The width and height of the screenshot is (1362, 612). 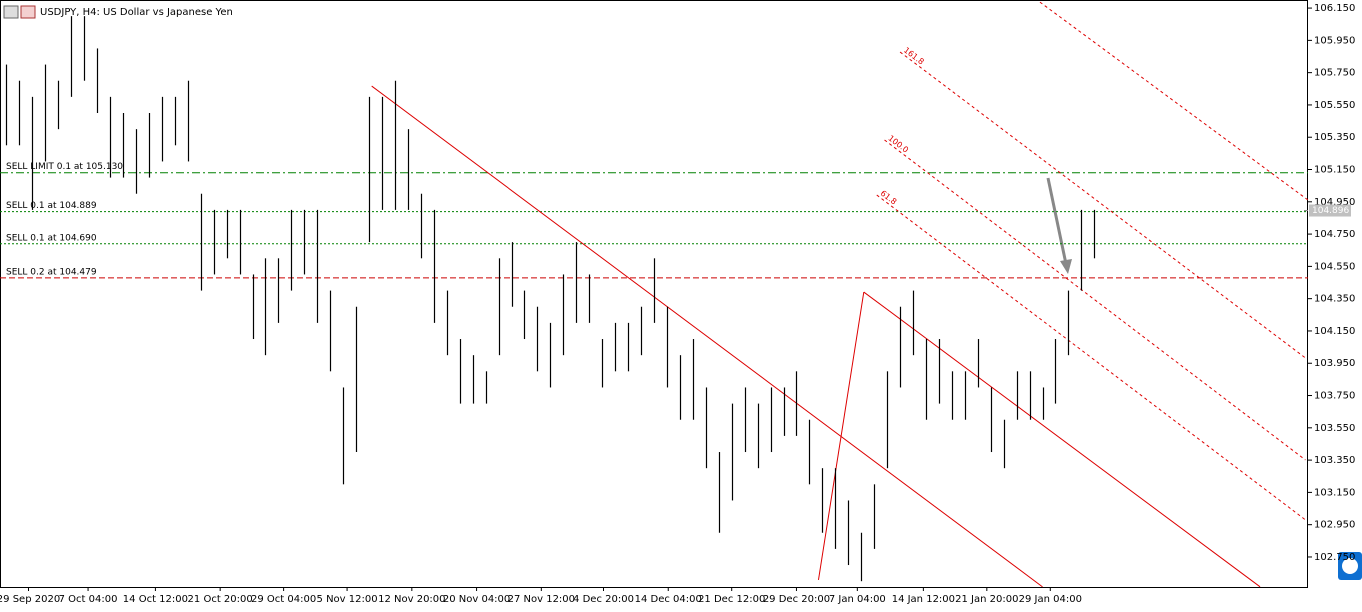 I want to click on symbol-icon, so click(x=19, y=12).